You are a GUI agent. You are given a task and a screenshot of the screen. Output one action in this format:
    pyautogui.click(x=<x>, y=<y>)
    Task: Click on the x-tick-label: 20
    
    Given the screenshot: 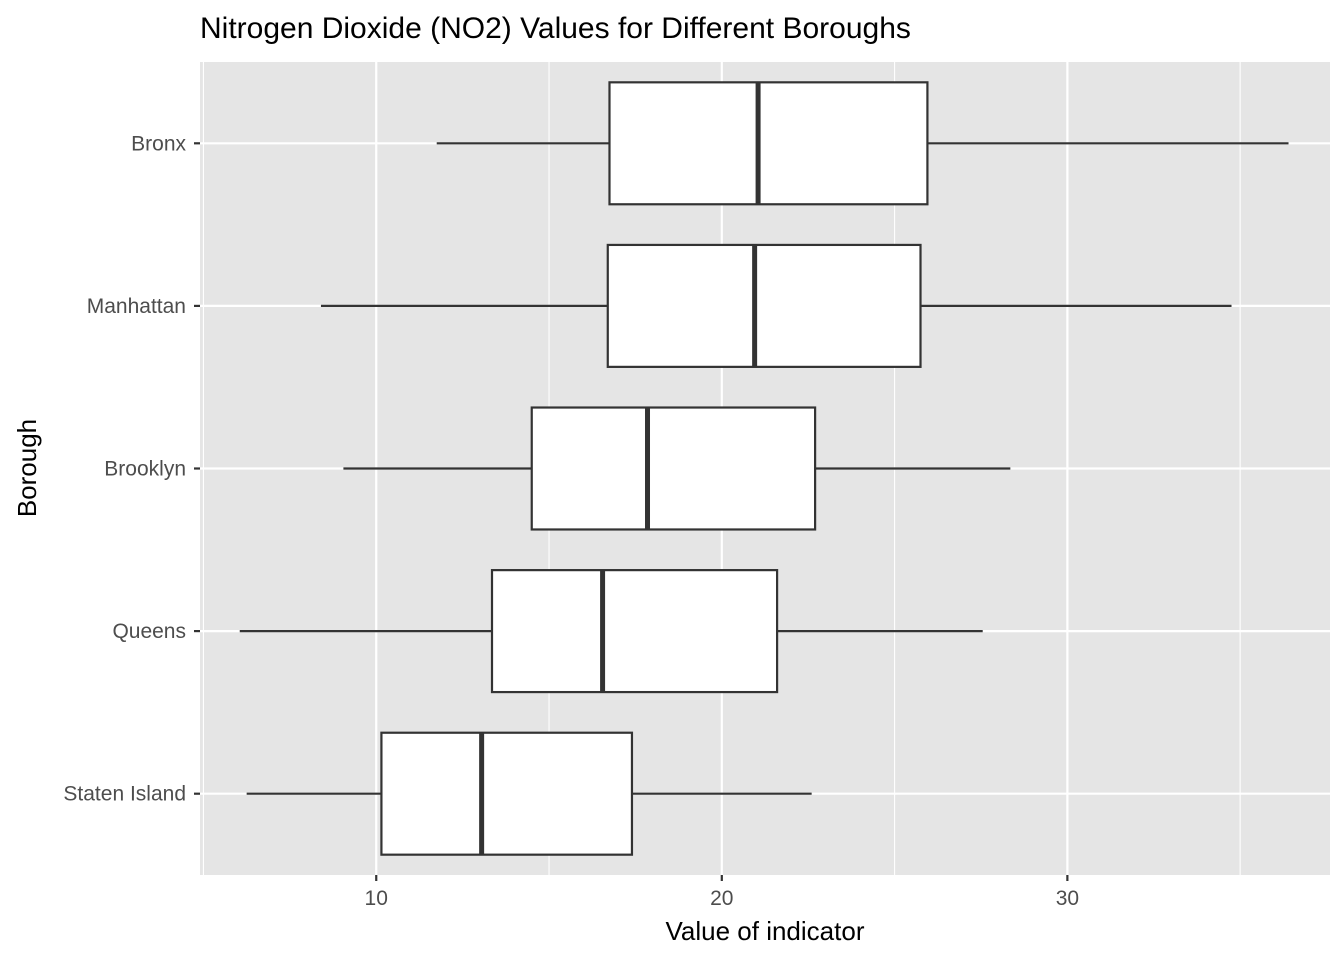 What is the action you would take?
    pyautogui.click(x=721, y=898)
    